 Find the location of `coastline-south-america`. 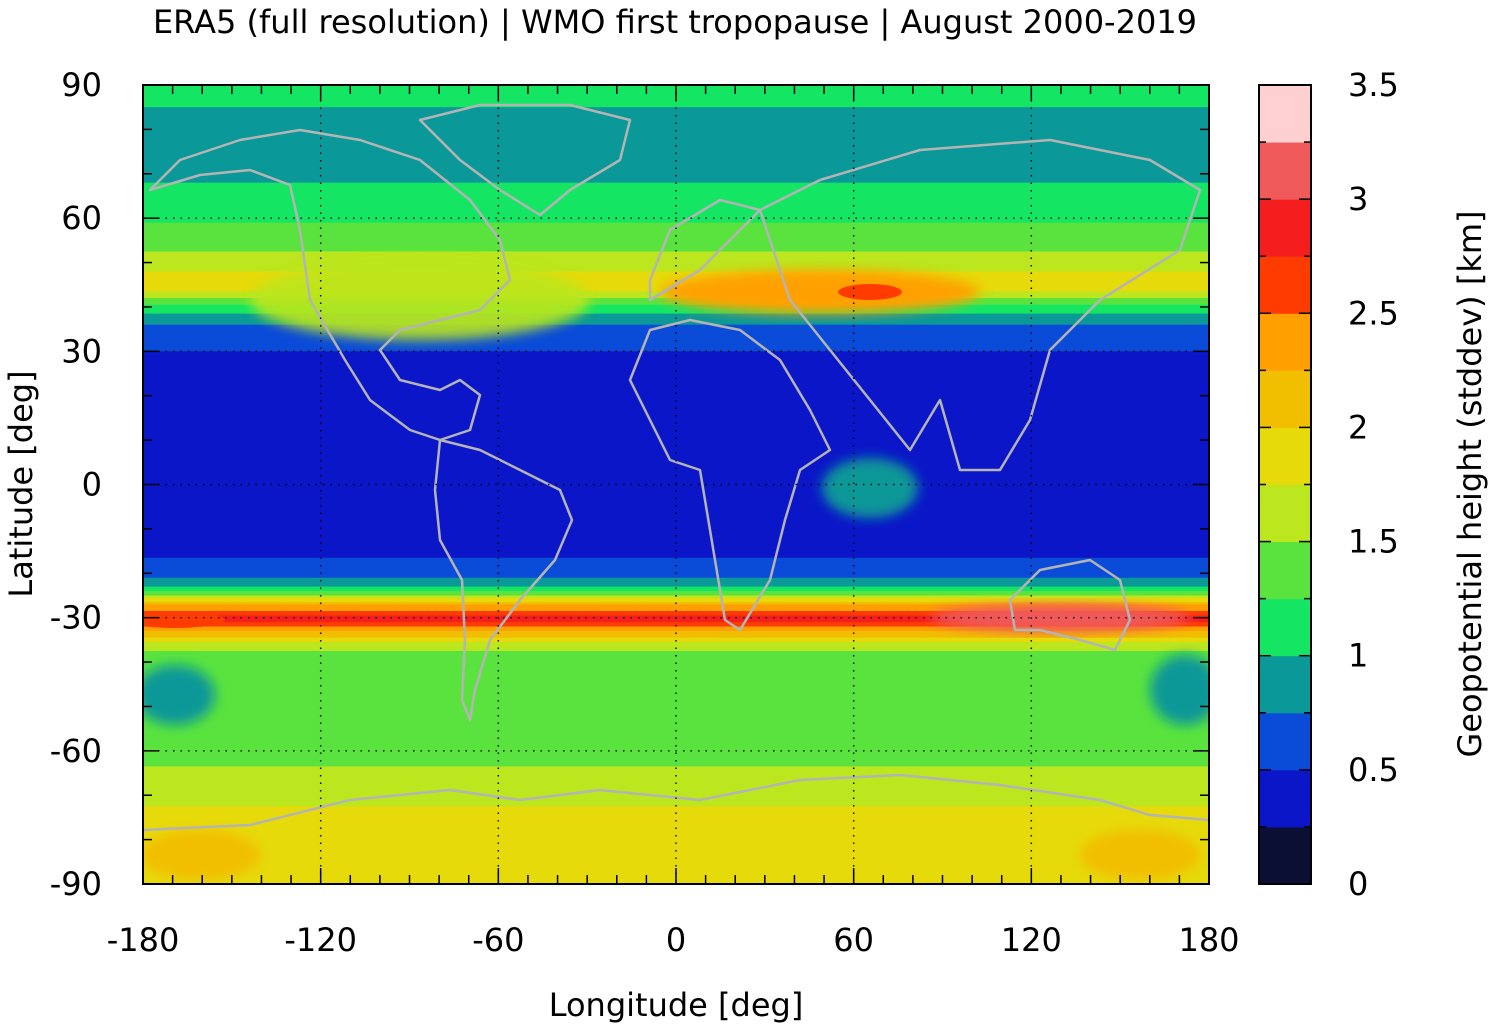

coastline-south-america is located at coordinates (503, 580).